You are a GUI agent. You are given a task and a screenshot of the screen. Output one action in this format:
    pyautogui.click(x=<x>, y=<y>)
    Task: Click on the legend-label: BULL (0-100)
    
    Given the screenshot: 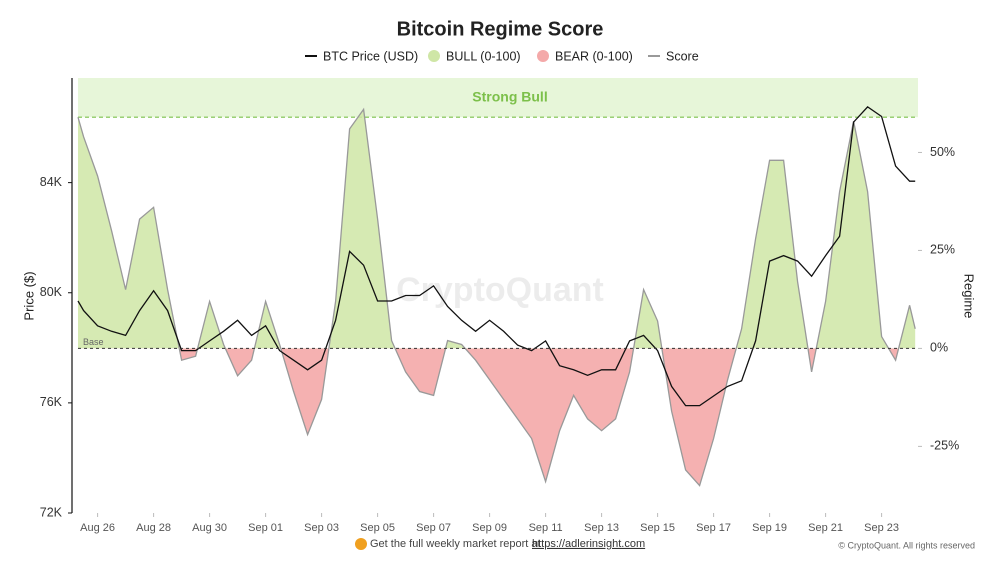 What is the action you would take?
    pyautogui.click(x=483, y=56)
    